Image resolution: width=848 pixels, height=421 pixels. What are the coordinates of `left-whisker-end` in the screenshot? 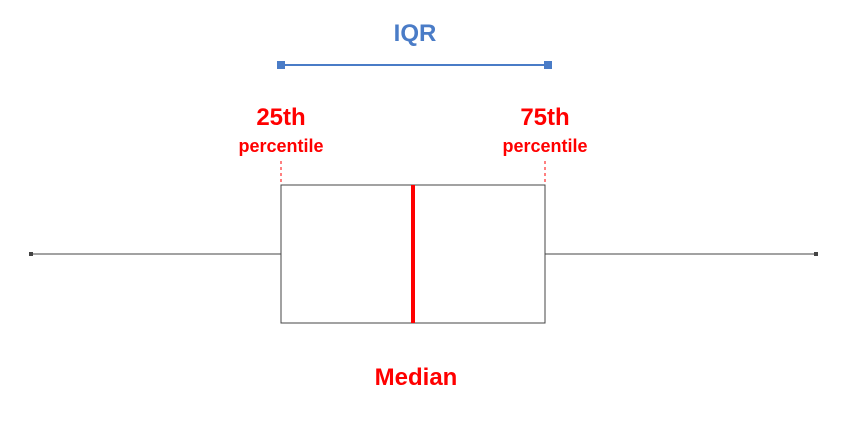 It's located at (31, 254).